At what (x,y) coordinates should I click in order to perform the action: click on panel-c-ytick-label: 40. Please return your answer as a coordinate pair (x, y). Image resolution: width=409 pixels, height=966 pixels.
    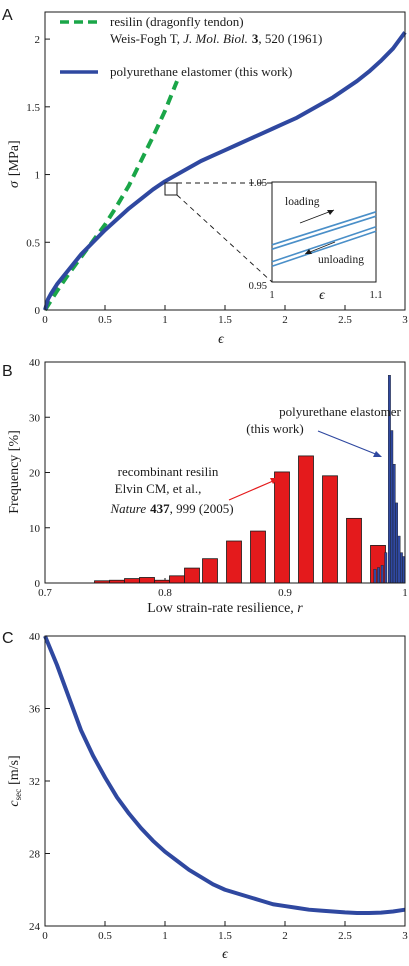
    Looking at the image, I should click on (35, 637).